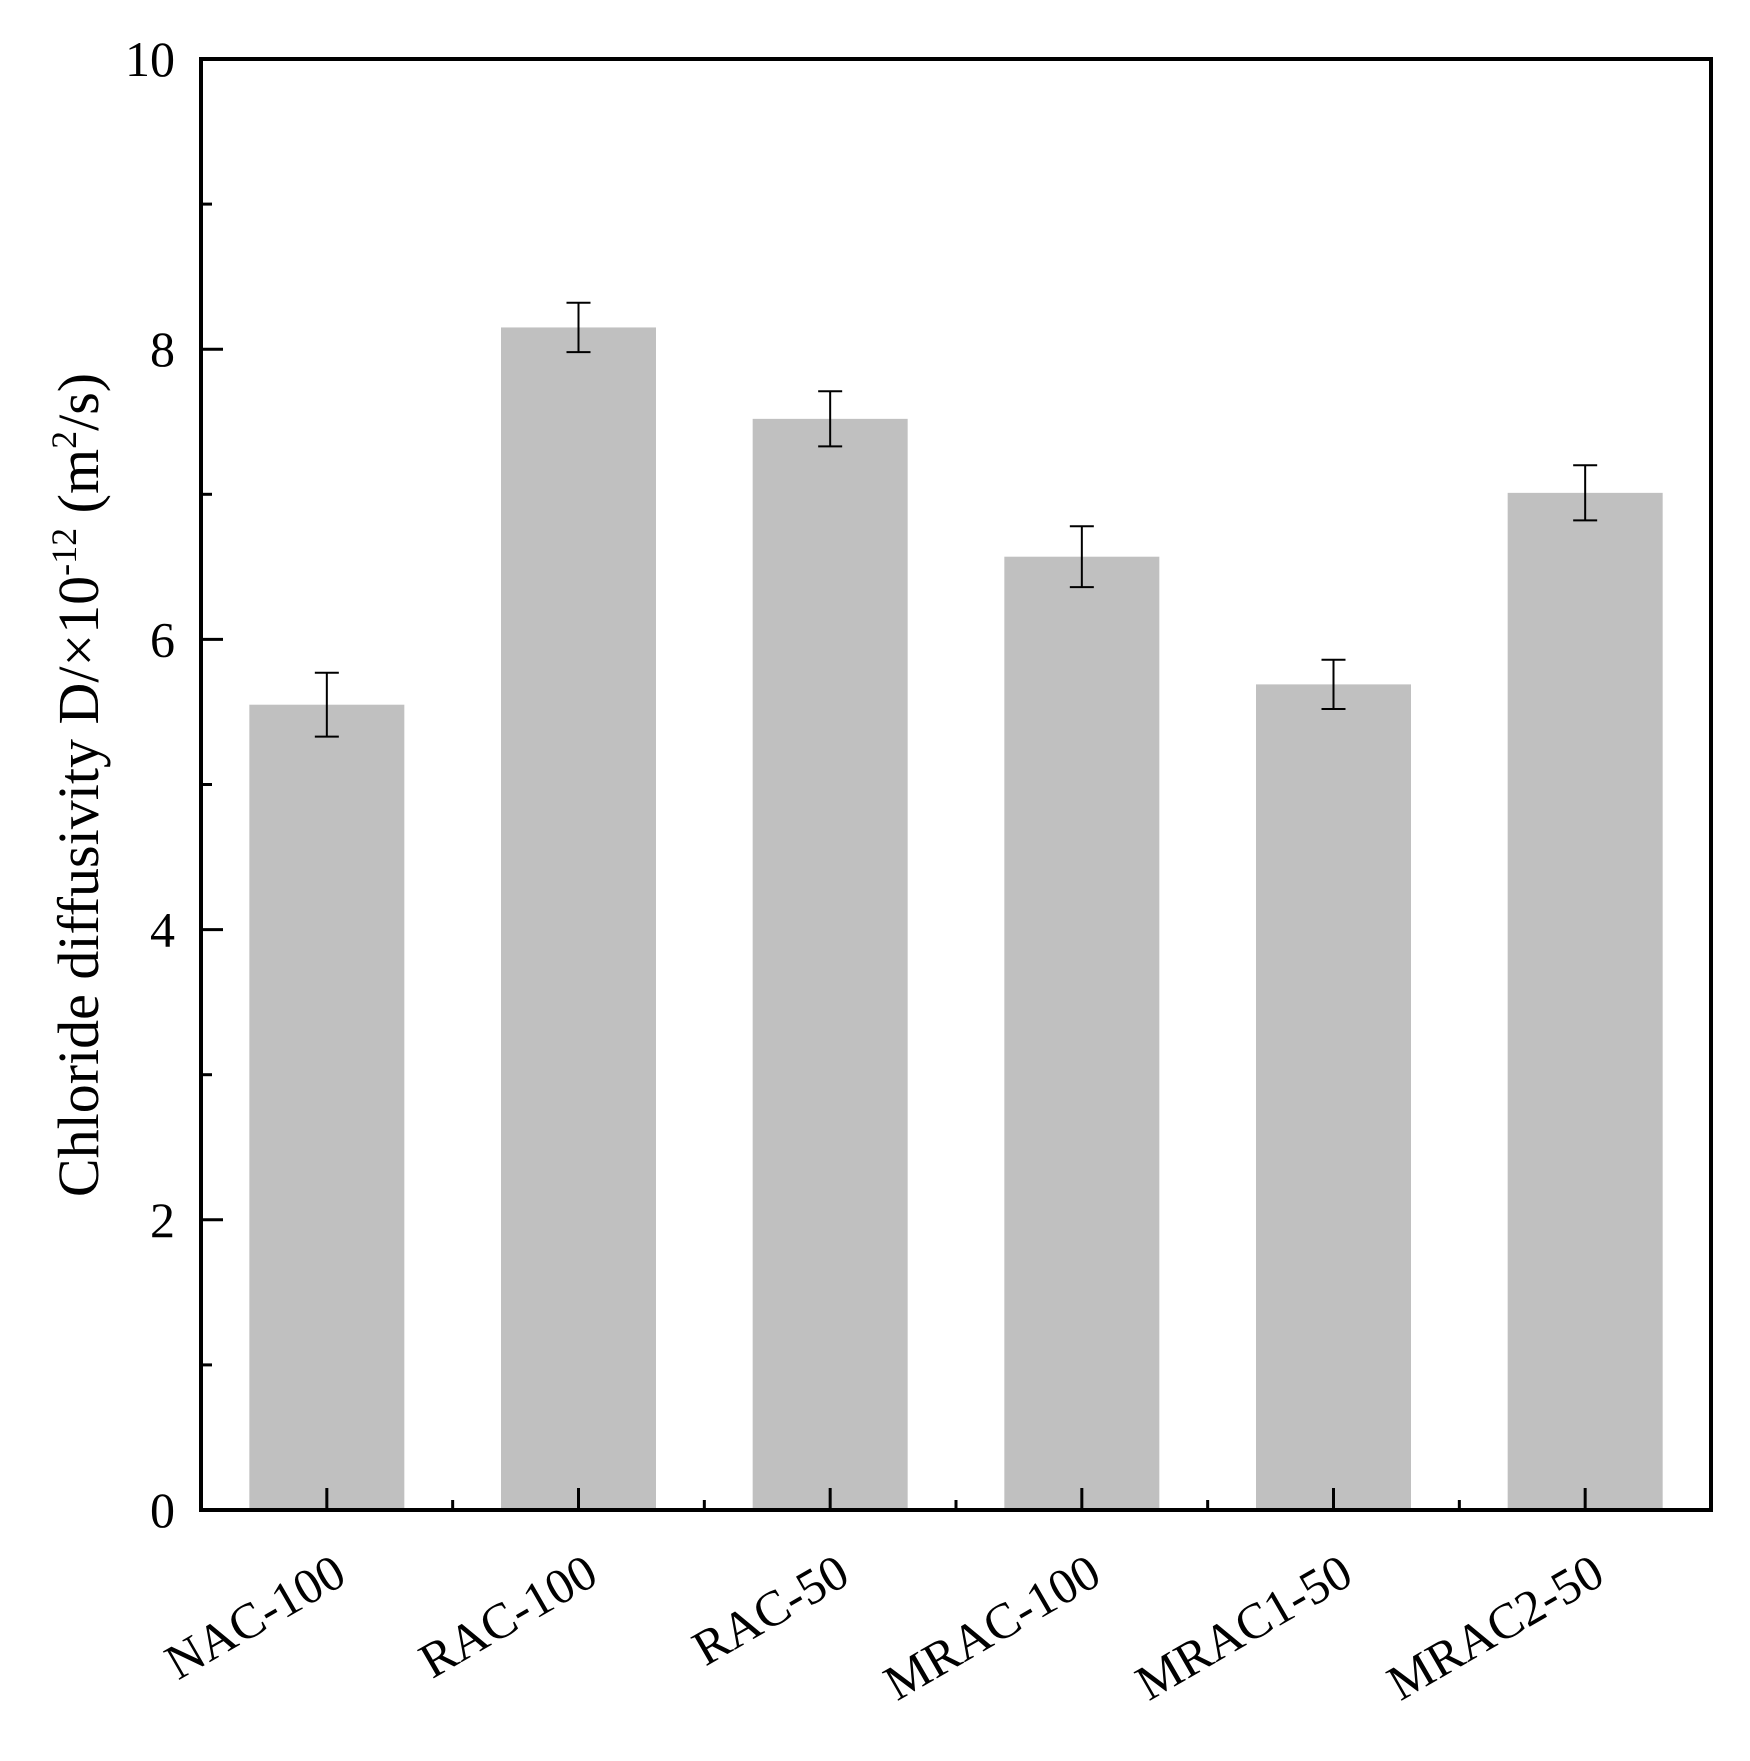 This screenshot has height=1761, width=1750. What do you see at coordinates (162, 1220) in the screenshot?
I see `y-tick-label-2: 2` at bounding box center [162, 1220].